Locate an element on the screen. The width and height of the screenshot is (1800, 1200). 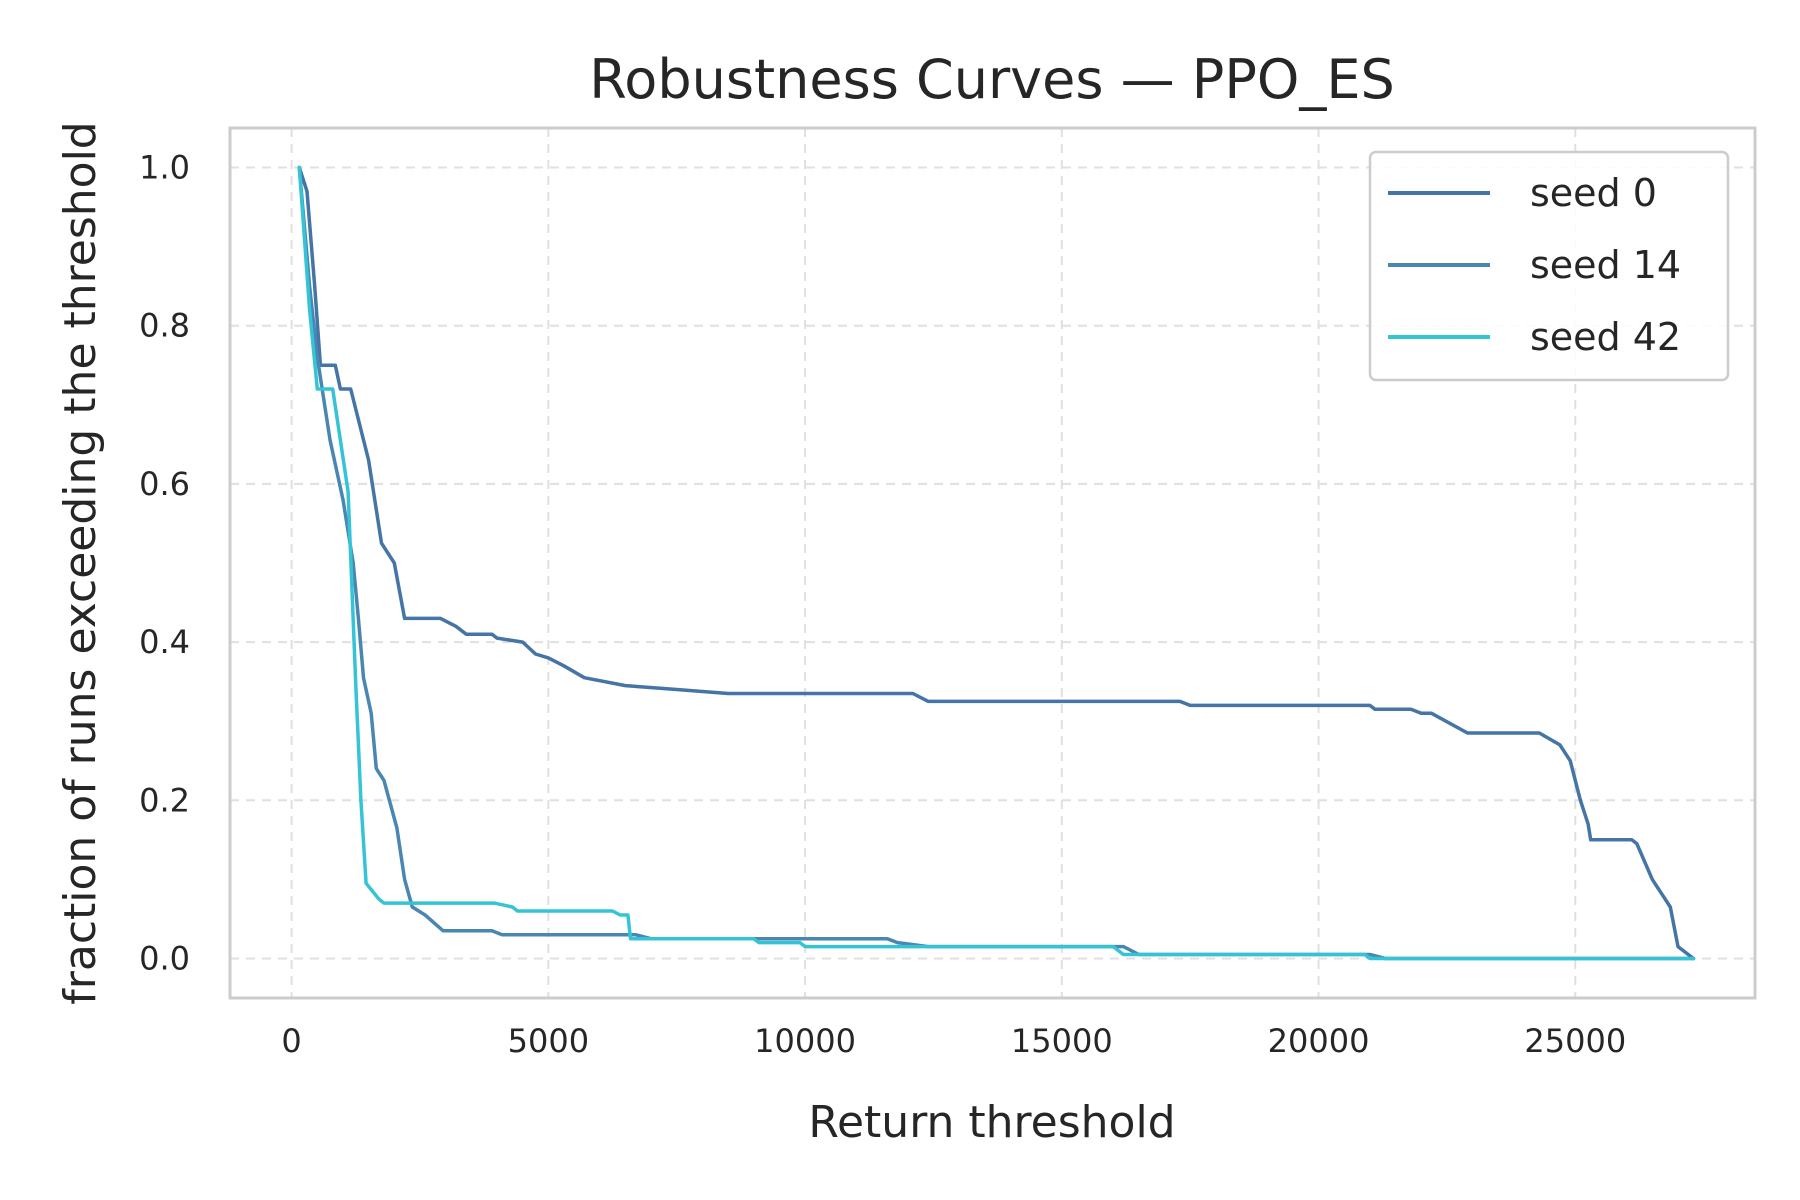
chart-title: Robustness Curves — PPO_ES is located at coordinates (992, 79).